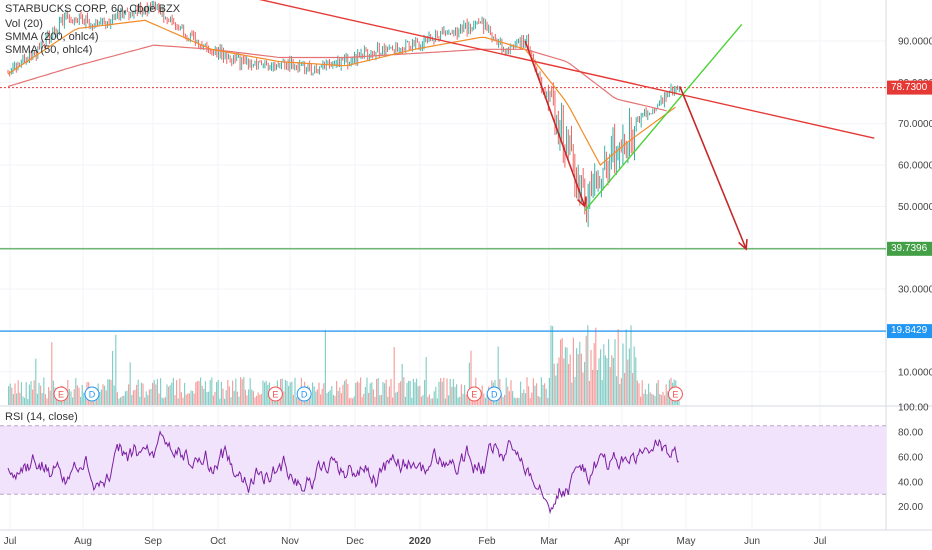  What do you see at coordinates (443, 460) in the screenshot?
I see `rsi-band` at bounding box center [443, 460].